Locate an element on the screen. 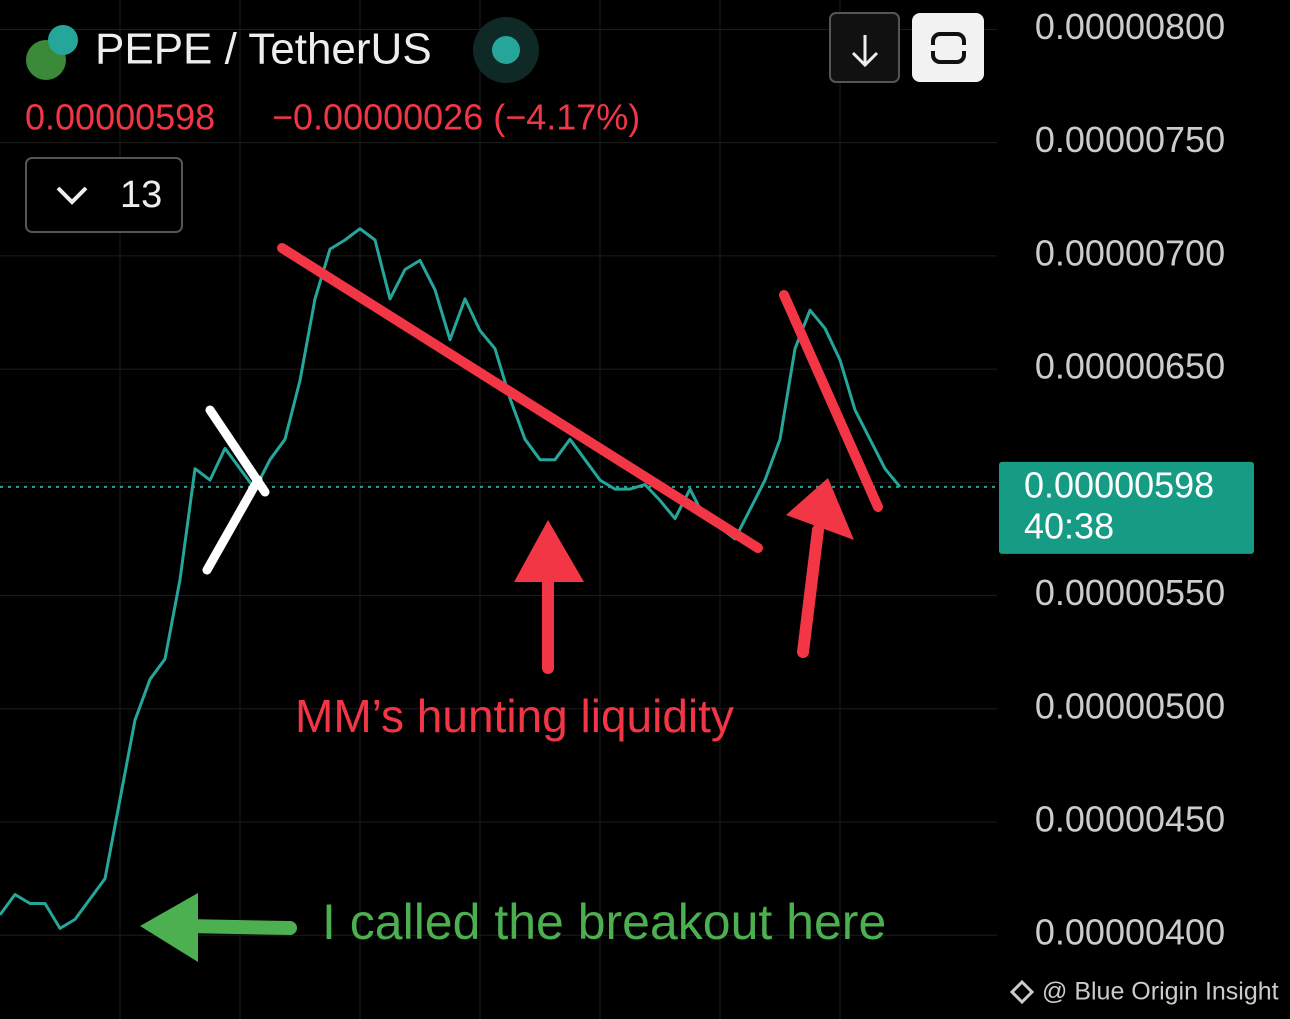  watermark: @ Blue Origin Insight is located at coordinates (1160, 992).